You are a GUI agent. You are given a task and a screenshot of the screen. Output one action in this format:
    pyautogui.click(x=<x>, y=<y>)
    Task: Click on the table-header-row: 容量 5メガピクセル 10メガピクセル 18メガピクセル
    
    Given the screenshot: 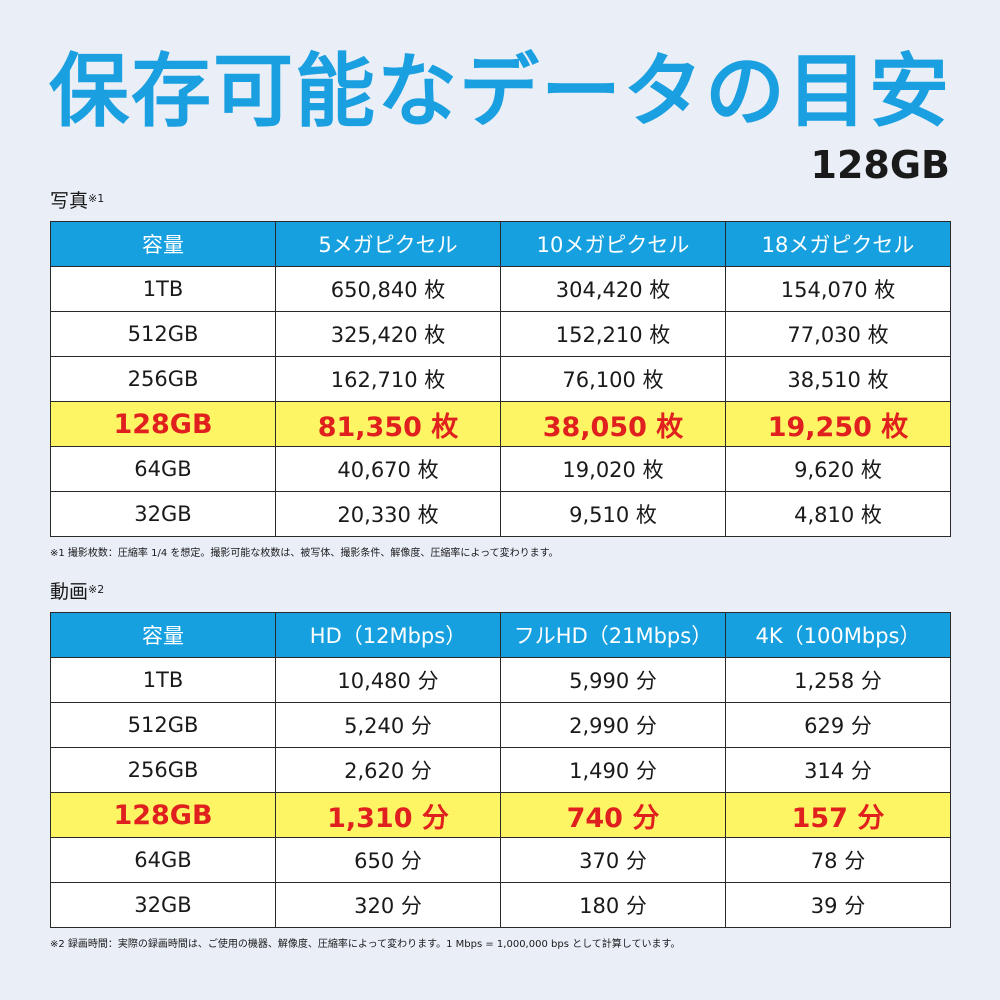 What is the action you would take?
    pyautogui.click(x=500, y=244)
    